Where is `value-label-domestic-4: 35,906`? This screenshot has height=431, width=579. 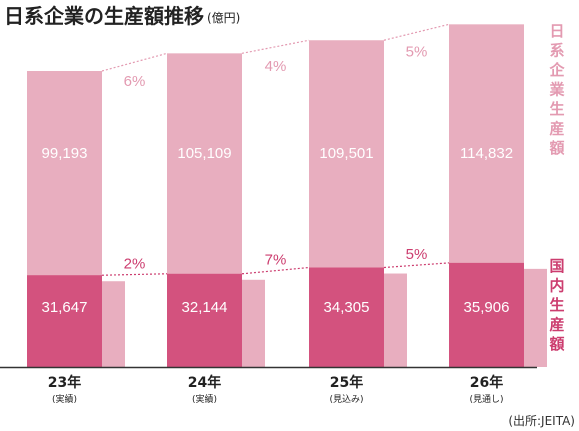
value-label-domestic-4: 35,906 is located at coordinates (487, 307).